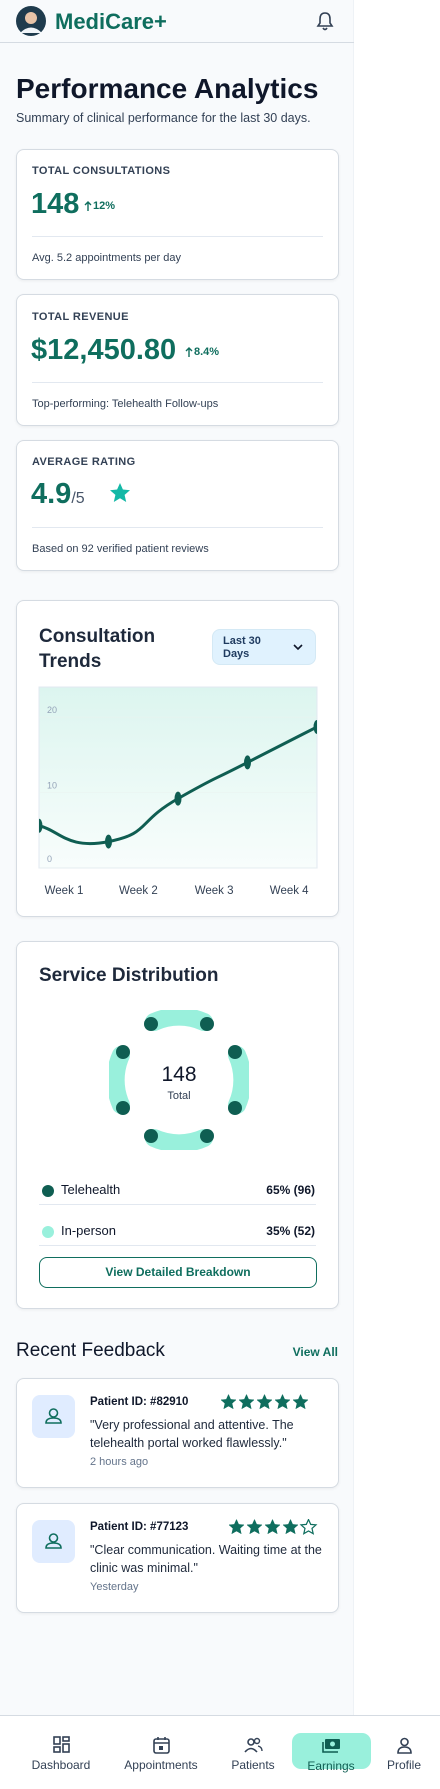  Describe the element at coordinates (125, 404) in the screenshot. I see `metric-note: Top-performing: Telehealth Follow-ups` at that location.